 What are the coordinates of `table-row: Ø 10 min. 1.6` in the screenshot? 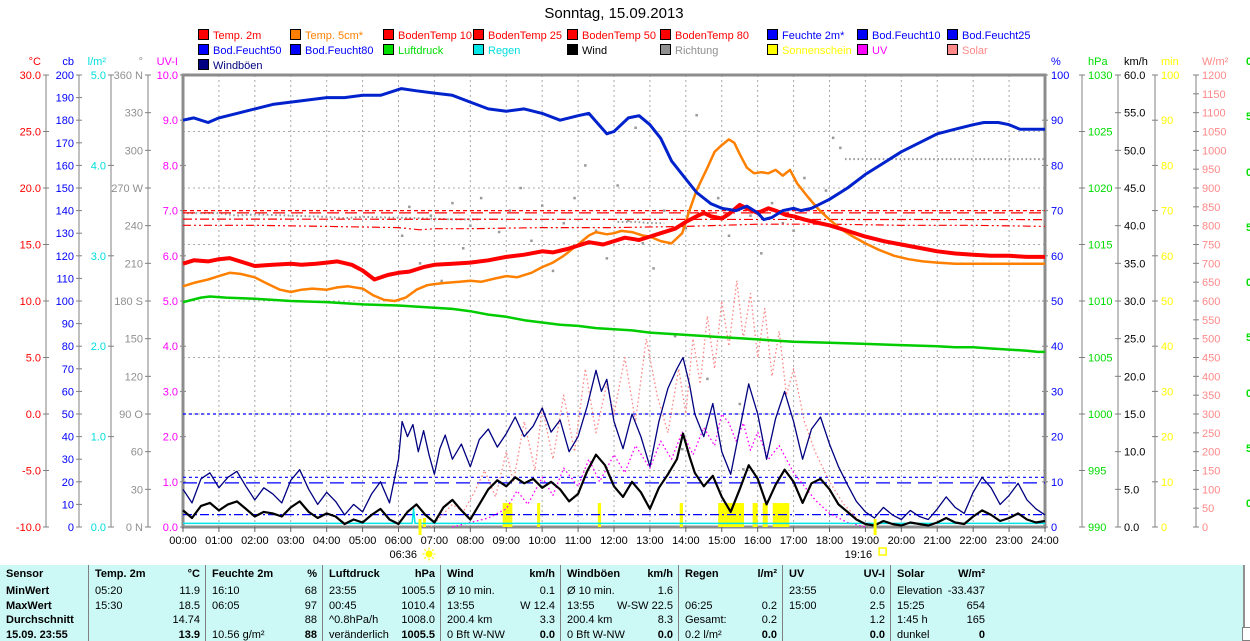 It's located at (620, 592).